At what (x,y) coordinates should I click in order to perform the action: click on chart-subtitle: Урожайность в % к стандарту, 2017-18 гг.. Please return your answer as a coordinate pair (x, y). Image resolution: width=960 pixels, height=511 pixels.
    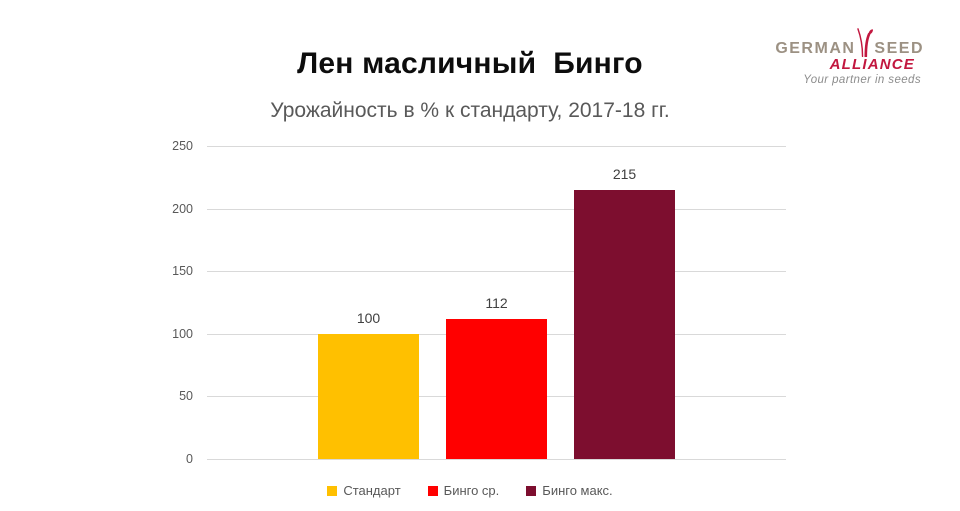
    Looking at the image, I should click on (470, 110).